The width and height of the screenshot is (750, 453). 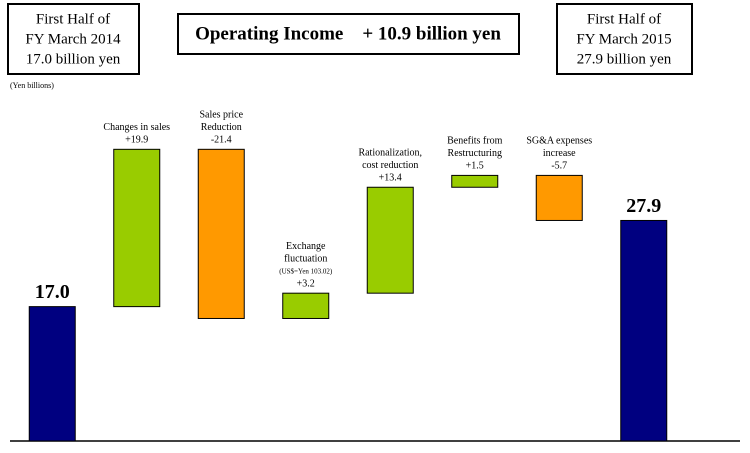 What do you see at coordinates (624, 19) in the screenshot?
I see `end-note: First Half of` at bounding box center [624, 19].